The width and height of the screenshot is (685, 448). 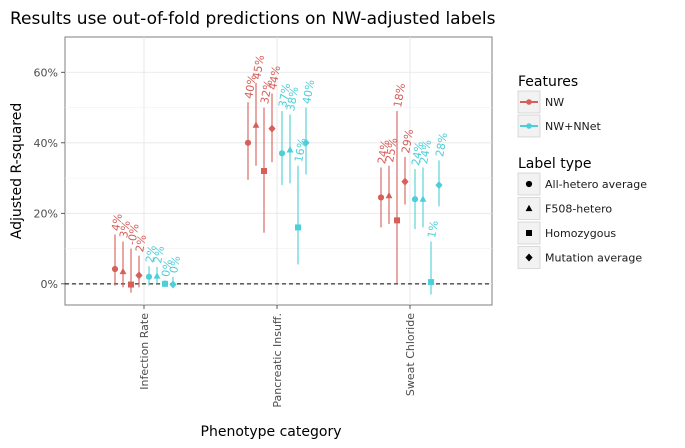 I want to click on legend-label: Homozygous, so click(x=580, y=233).